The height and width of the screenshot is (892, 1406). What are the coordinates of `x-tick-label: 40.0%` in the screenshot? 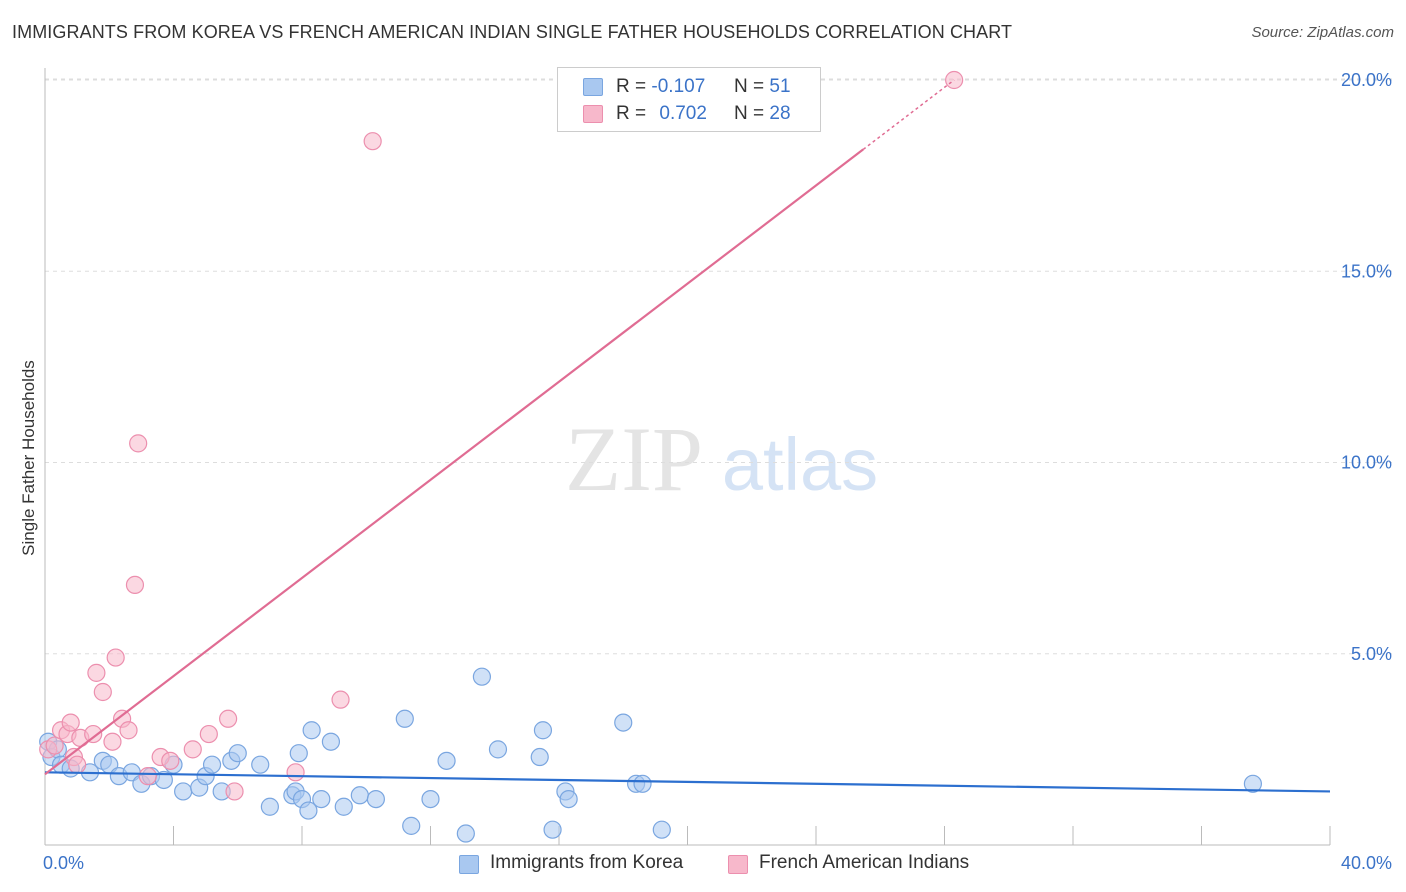 It's located at (1366, 863).